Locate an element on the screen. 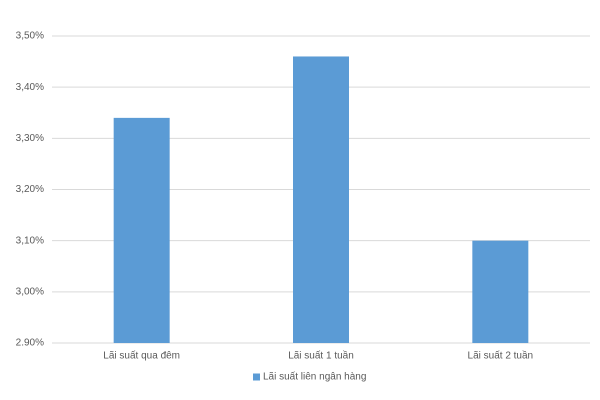 The image size is (600, 400). y-tick-label: 3,30% is located at coordinates (30, 138).